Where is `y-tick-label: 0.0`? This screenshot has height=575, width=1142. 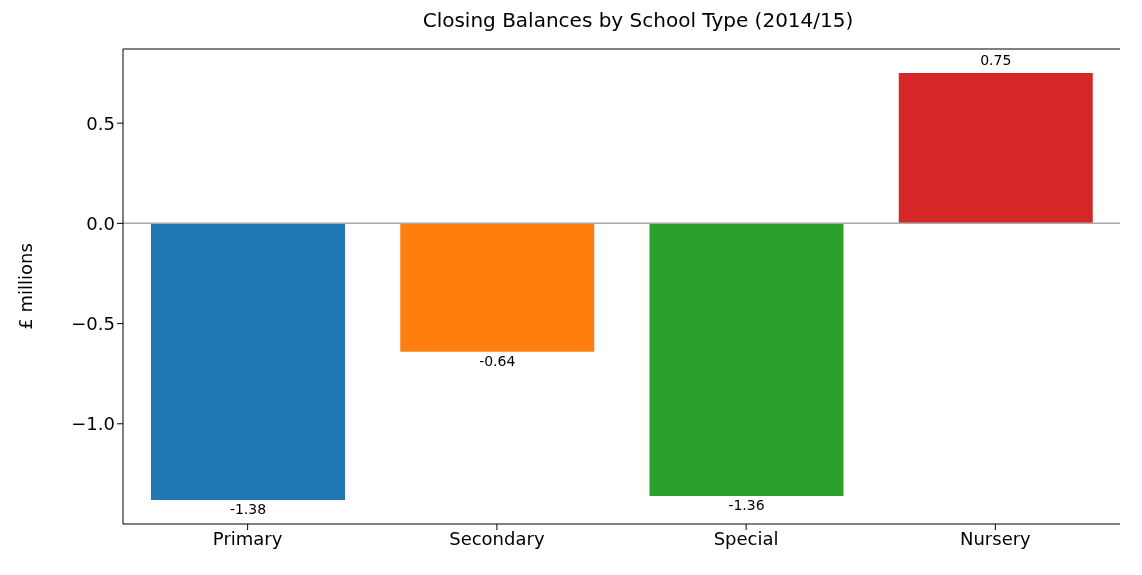 y-tick-label: 0.0 is located at coordinates (100, 223).